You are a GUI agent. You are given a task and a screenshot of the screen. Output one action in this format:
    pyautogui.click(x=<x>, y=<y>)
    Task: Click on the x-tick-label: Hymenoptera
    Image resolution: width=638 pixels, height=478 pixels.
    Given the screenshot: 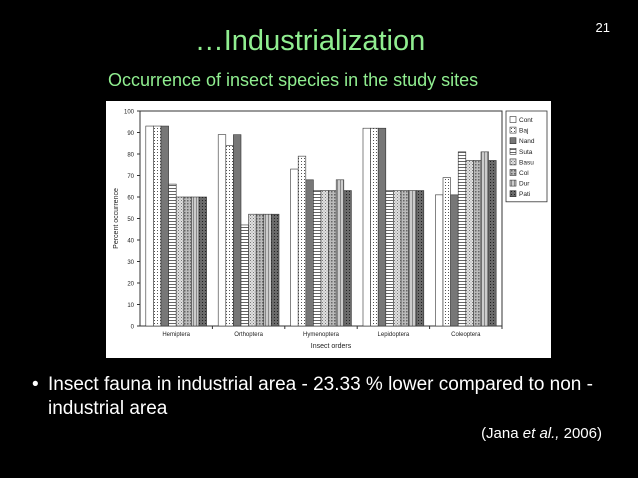 What is the action you would take?
    pyautogui.click(x=321, y=335)
    